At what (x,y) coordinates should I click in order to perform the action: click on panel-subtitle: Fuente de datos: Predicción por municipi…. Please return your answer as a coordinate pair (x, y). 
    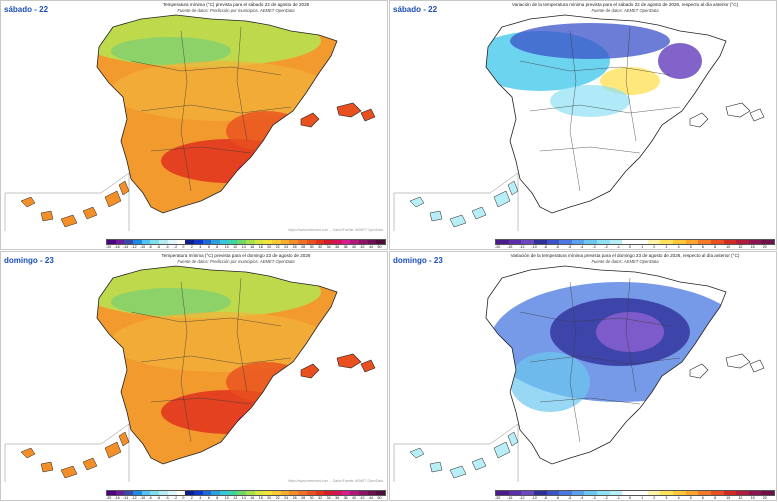
    Looking at the image, I should click on (236, 10).